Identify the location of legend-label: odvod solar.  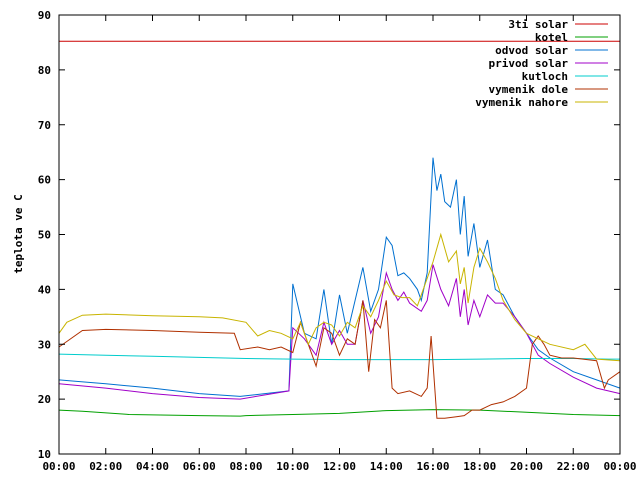
(531, 50).